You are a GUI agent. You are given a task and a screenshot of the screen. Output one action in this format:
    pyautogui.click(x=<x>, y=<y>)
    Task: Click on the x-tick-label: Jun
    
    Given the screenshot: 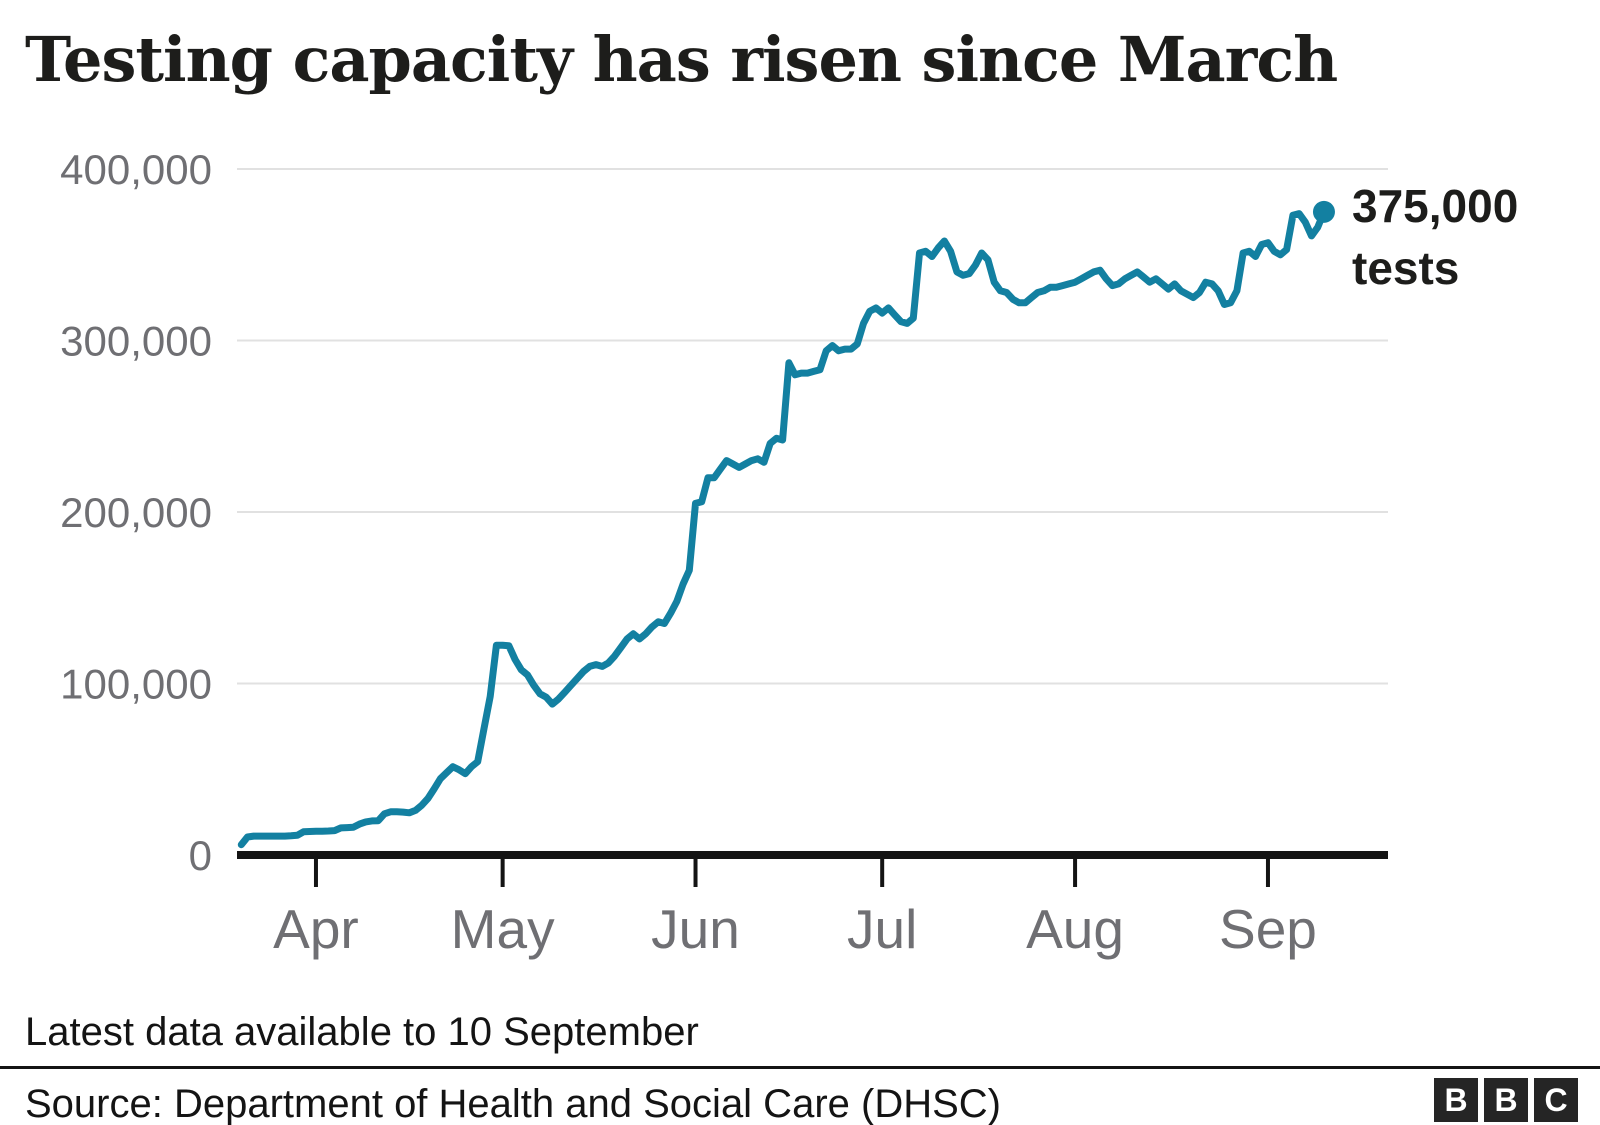 What is the action you would take?
    pyautogui.click(x=695, y=929)
    